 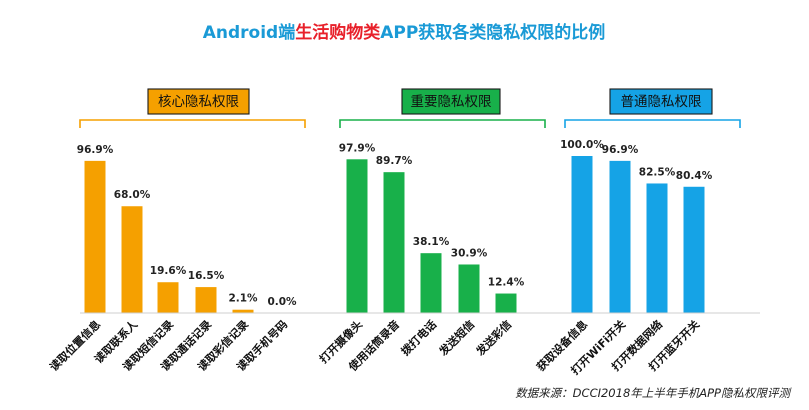 I want to click on bar-value-label: 80.4%, so click(x=694, y=176).